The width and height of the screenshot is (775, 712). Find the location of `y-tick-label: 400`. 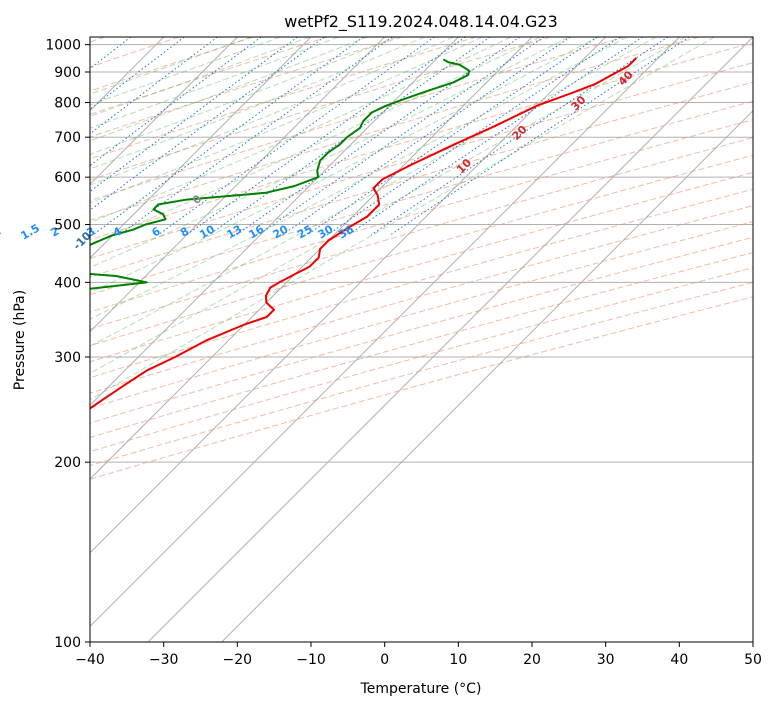

y-tick-label: 400 is located at coordinates (67, 283).